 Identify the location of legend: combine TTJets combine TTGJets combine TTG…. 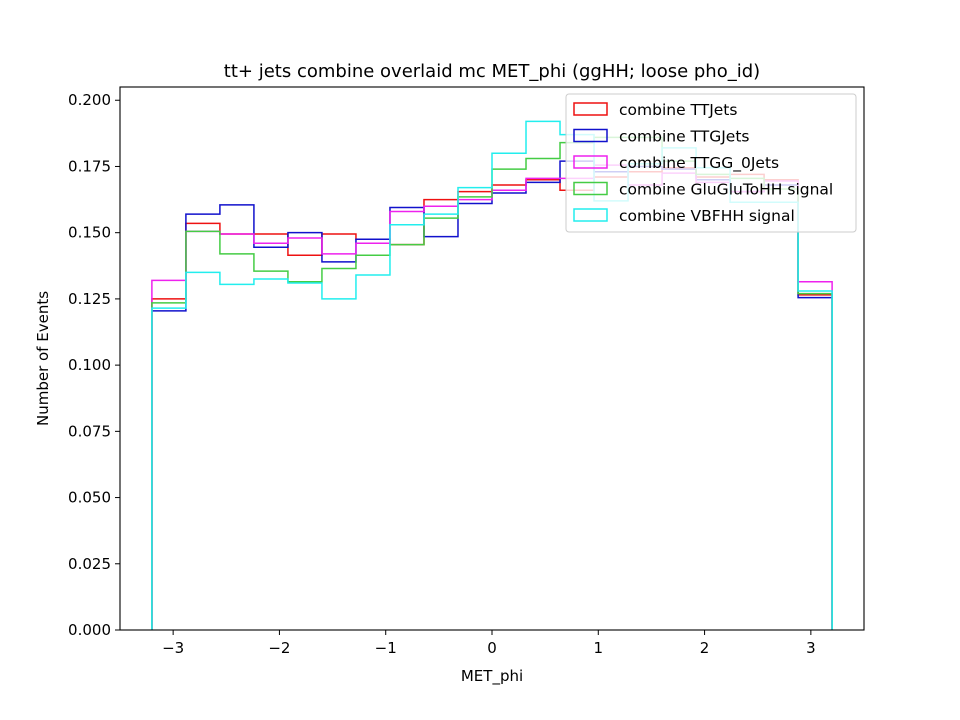
(711, 163).